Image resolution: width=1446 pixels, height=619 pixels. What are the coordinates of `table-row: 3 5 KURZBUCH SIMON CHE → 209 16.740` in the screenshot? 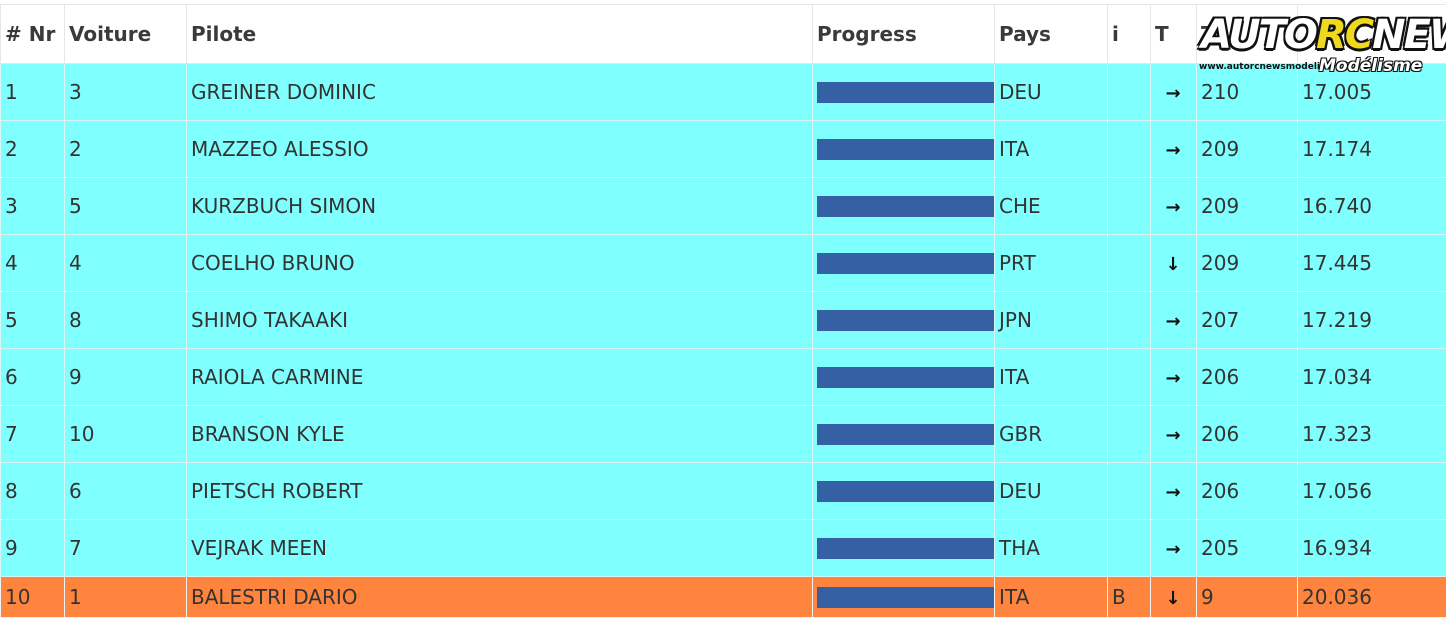 It's located at (723, 206).